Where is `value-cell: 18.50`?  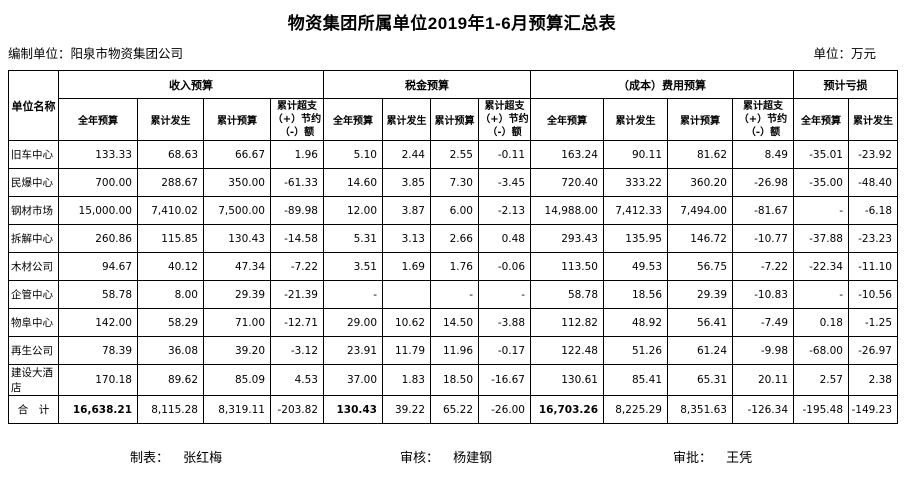
value-cell: 18.50 is located at coordinates (454, 380).